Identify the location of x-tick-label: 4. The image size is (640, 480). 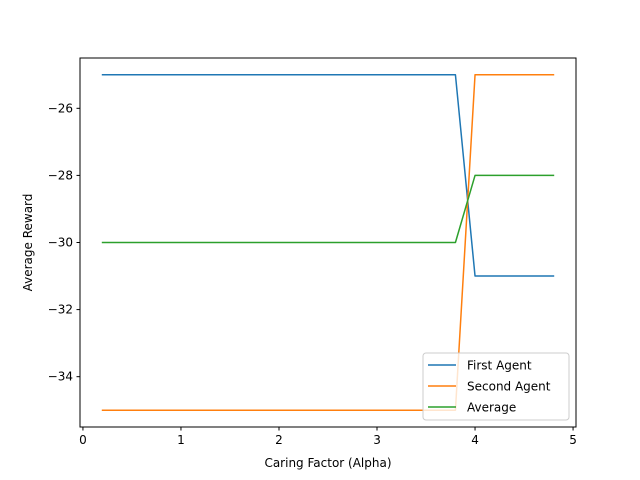
(475, 440).